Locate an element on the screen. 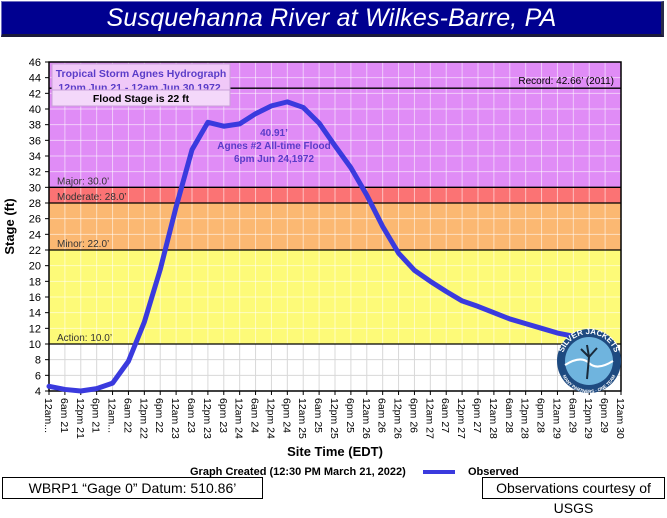 This screenshot has height=518, width=667. y-axis-title: Stage (ft) is located at coordinates (9, 226).